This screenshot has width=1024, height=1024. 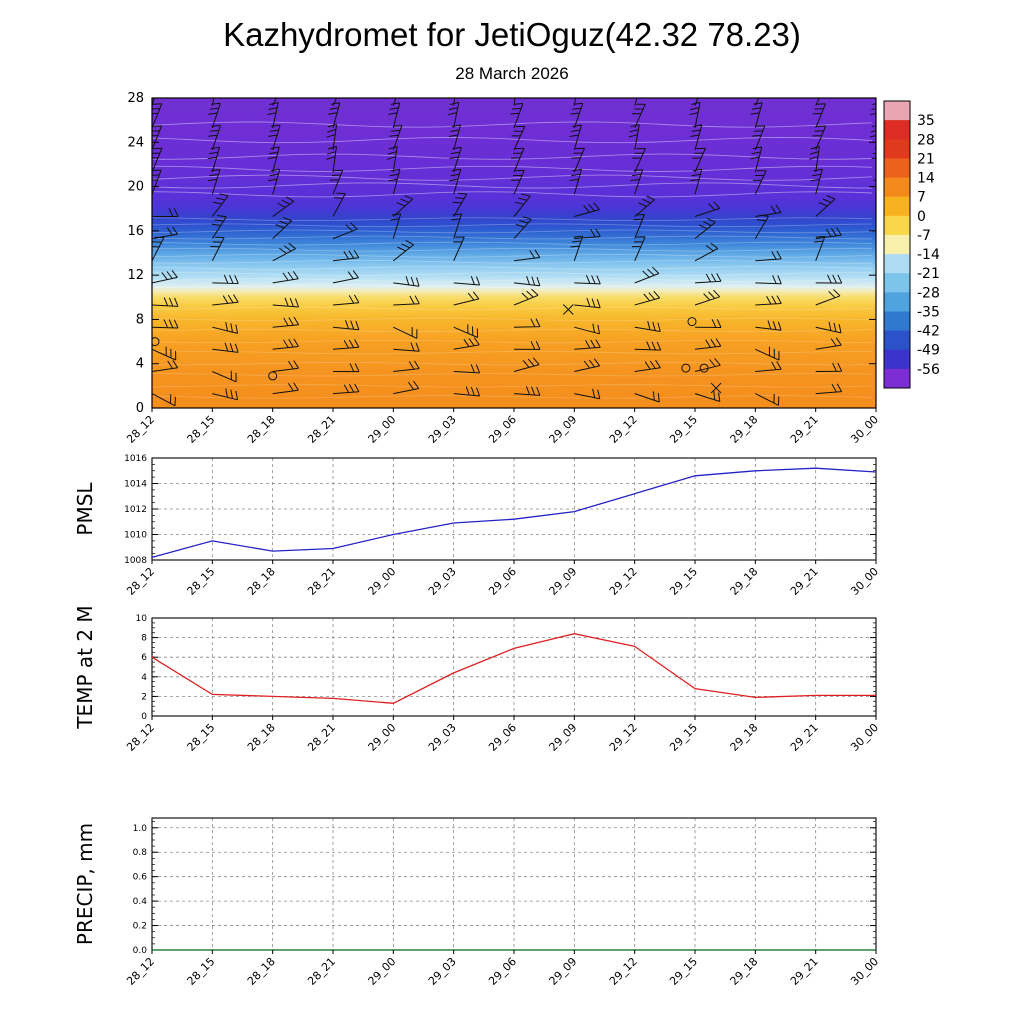 What do you see at coordinates (512, 73) in the screenshot?
I see `page-subtitle: 28 March 2026` at bounding box center [512, 73].